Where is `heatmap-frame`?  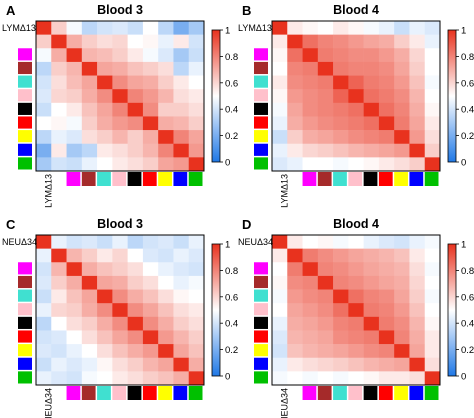
heatmap-frame is located at coordinates (120, 310).